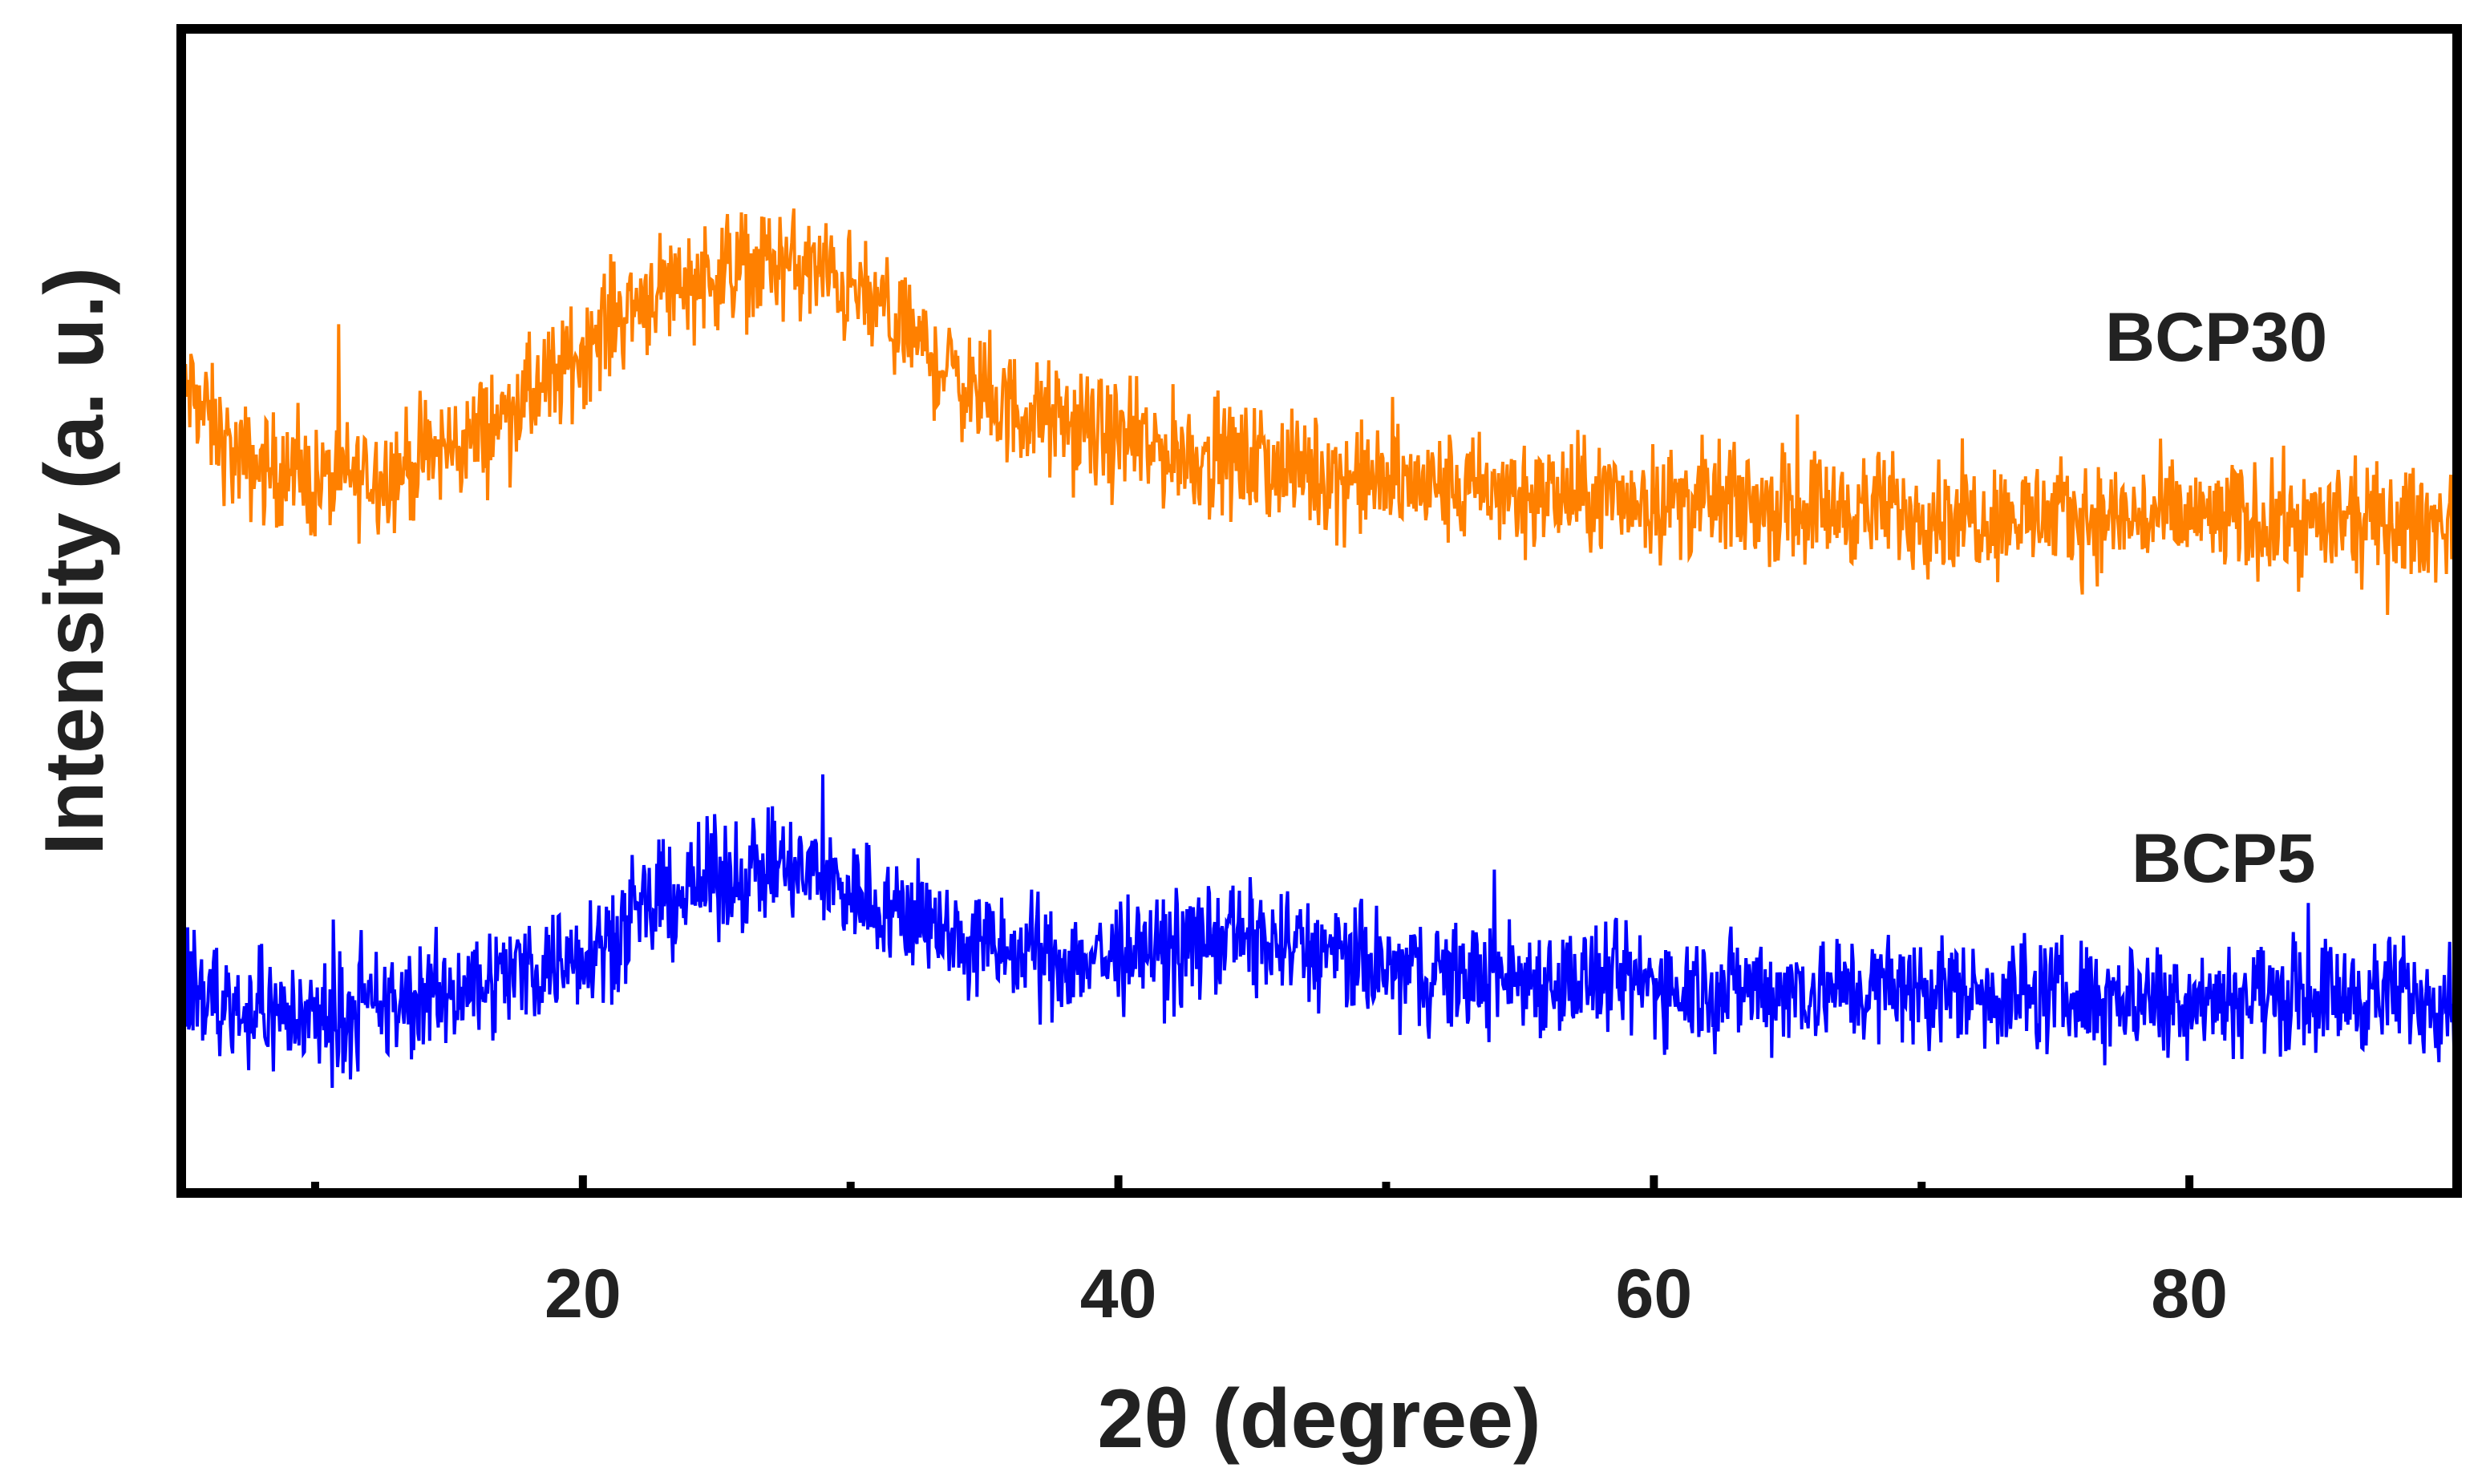  Describe the element at coordinates (1654, 1294) in the screenshot. I see `x-tick-label-60: 60` at that location.